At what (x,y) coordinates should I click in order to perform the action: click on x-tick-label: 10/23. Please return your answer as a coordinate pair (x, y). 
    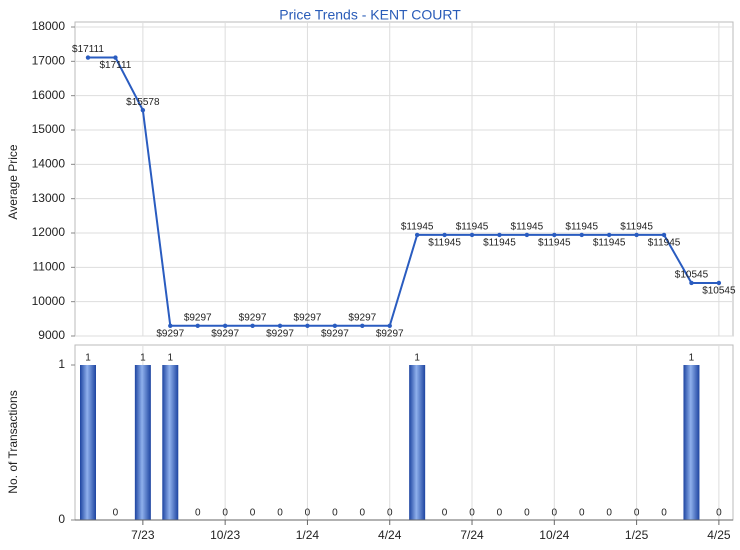
    Looking at the image, I should click on (225, 535).